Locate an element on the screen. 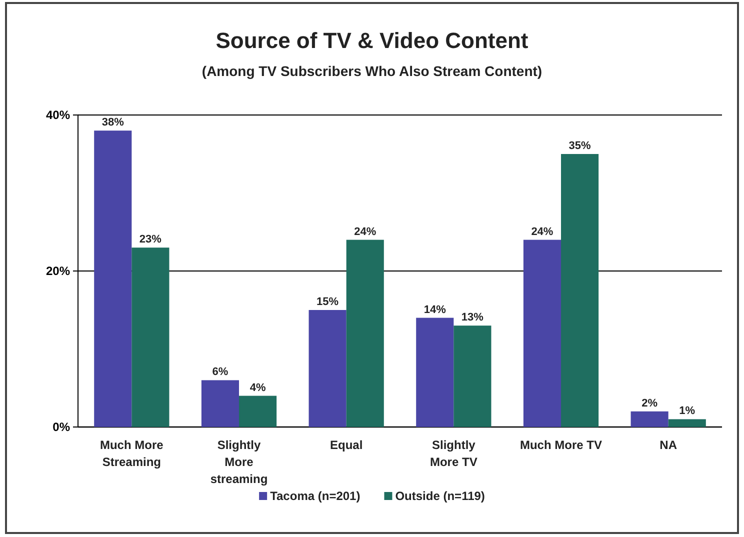 This screenshot has height=537, width=744. y-tick-label: 20% is located at coordinates (58, 271).